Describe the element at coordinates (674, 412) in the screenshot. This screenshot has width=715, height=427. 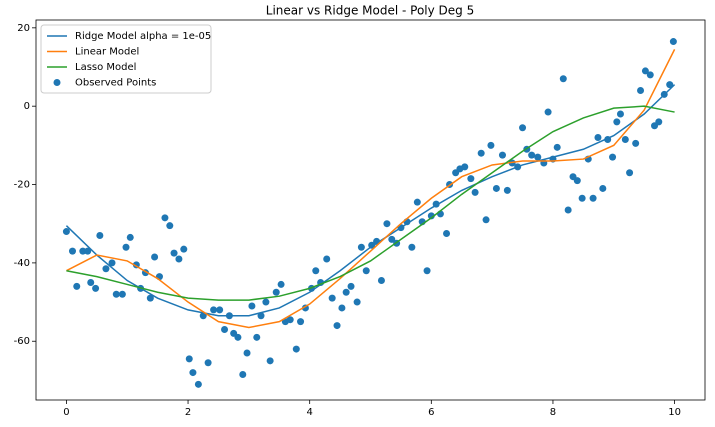
I see `x-tick-label: 10` at that location.